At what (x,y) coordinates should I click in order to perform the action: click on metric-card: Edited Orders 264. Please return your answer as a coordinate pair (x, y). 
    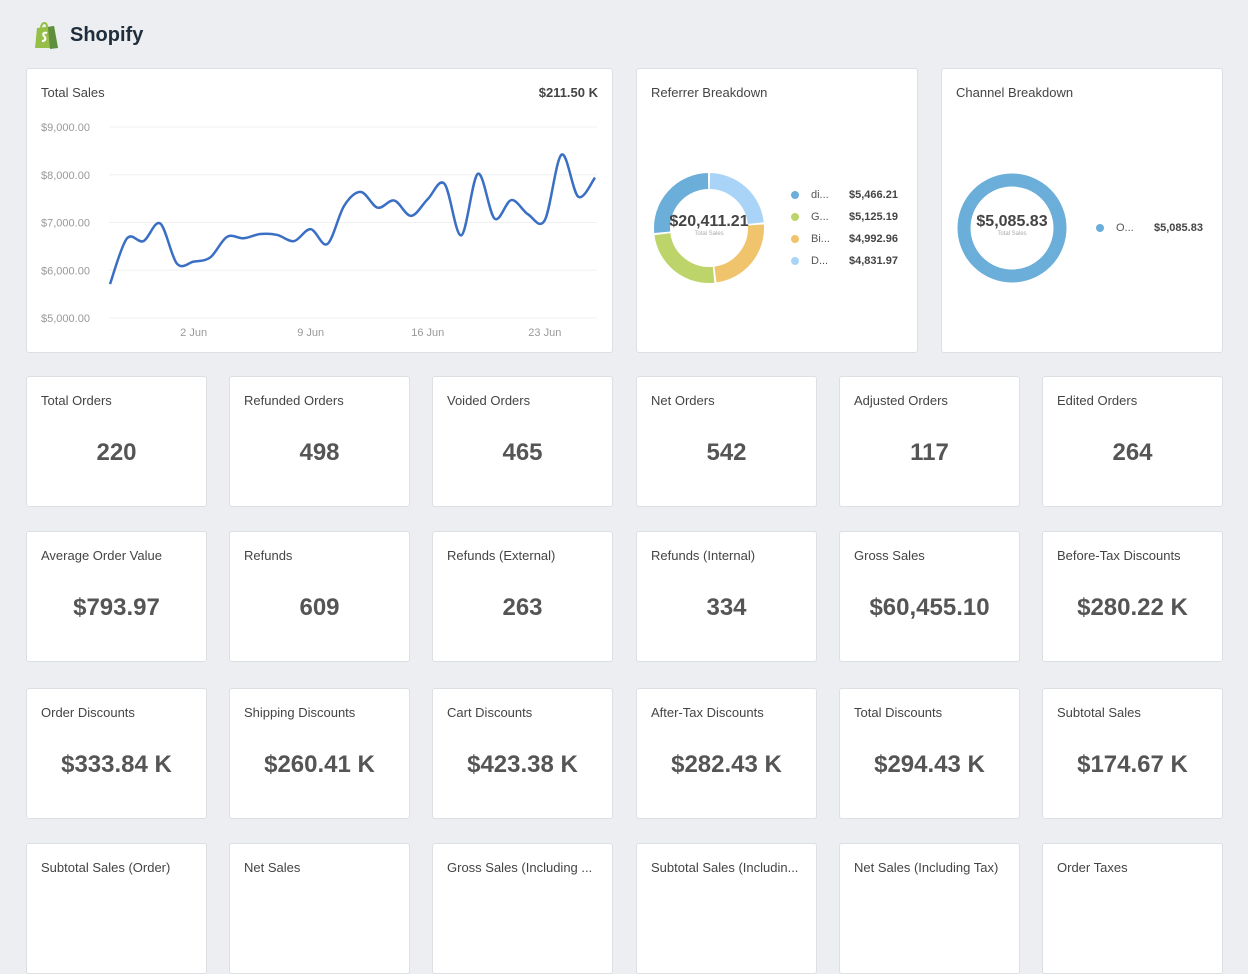
    Looking at the image, I should click on (1132, 441).